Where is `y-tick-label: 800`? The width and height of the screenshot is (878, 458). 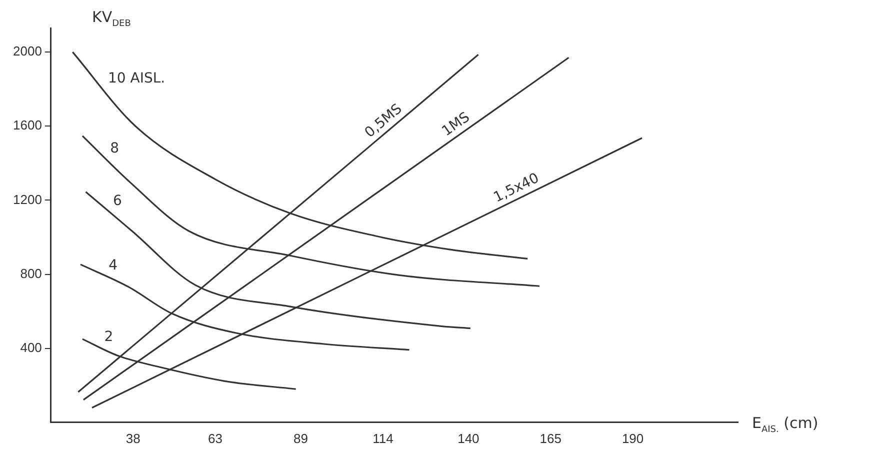
y-tick-label: 800 is located at coordinates (31, 273).